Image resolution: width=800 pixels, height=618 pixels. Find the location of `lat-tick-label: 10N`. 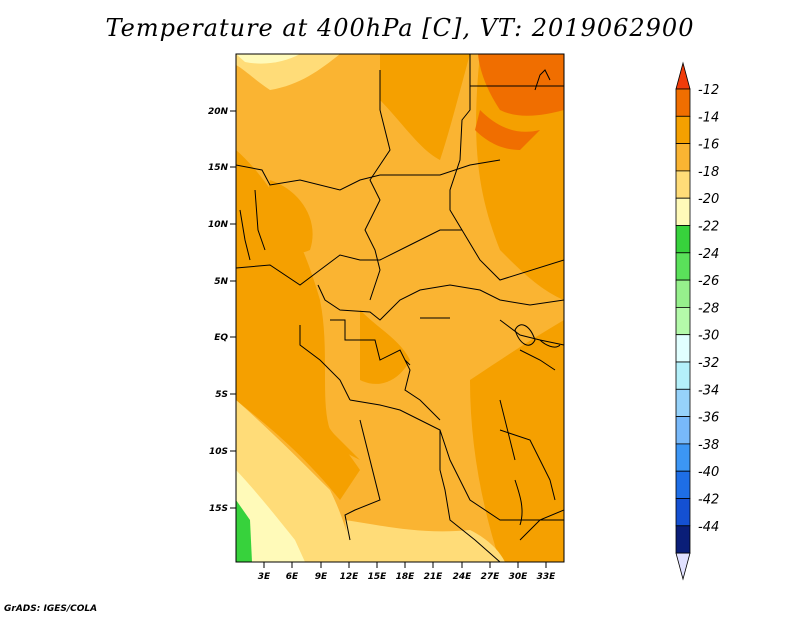

lat-tick-label: 10N is located at coordinates (218, 225).